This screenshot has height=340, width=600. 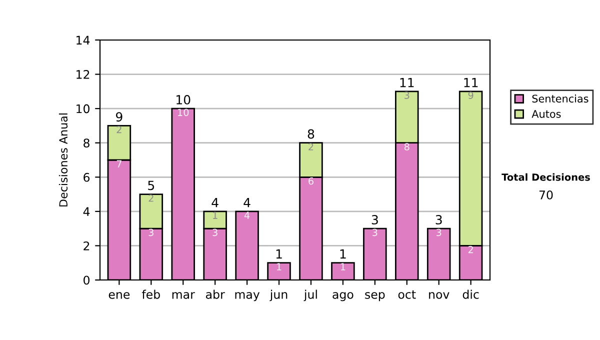 I want to click on x-tick-label: nov, so click(x=439, y=295).